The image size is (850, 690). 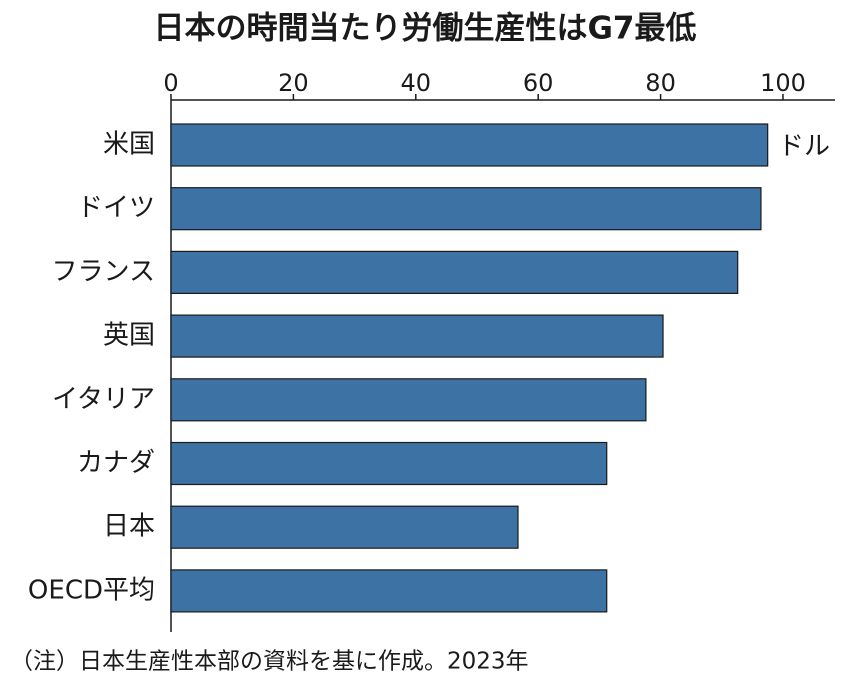 What do you see at coordinates (103, 272) in the screenshot?
I see `y-tick-label: フランス` at bounding box center [103, 272].